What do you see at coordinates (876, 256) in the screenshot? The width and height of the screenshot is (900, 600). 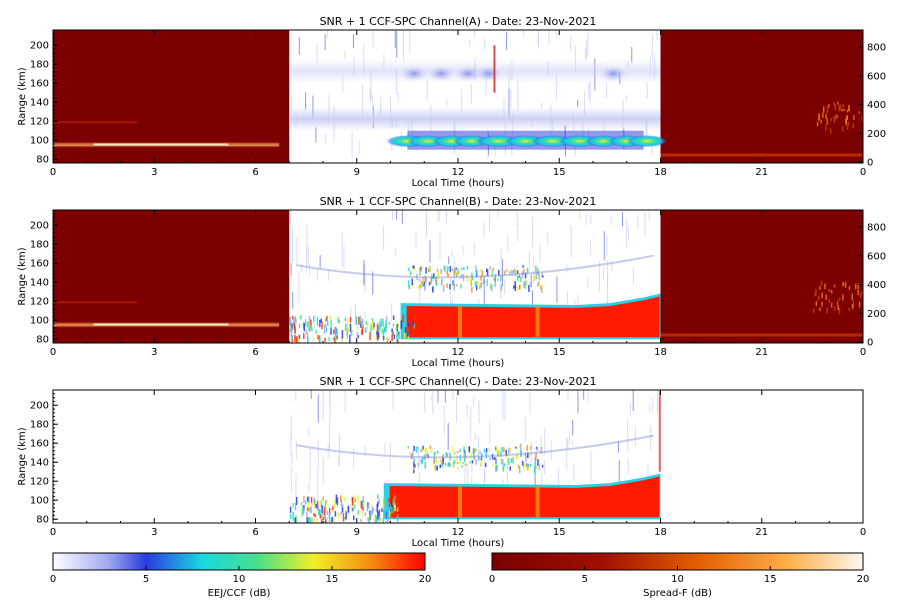 I see `right-tick-label: 600` at bounding box center [876, 256].